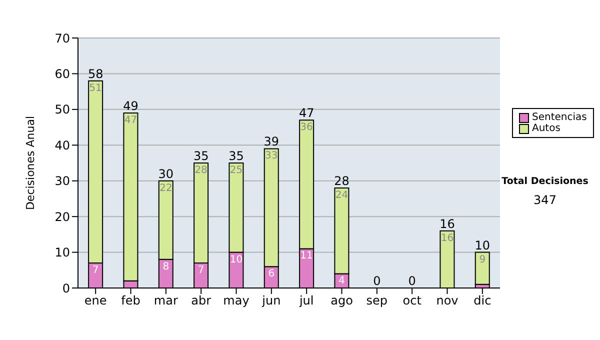 This screenshot has height=340, width=600. I want to click on data-label: 28, so click(201, 170).